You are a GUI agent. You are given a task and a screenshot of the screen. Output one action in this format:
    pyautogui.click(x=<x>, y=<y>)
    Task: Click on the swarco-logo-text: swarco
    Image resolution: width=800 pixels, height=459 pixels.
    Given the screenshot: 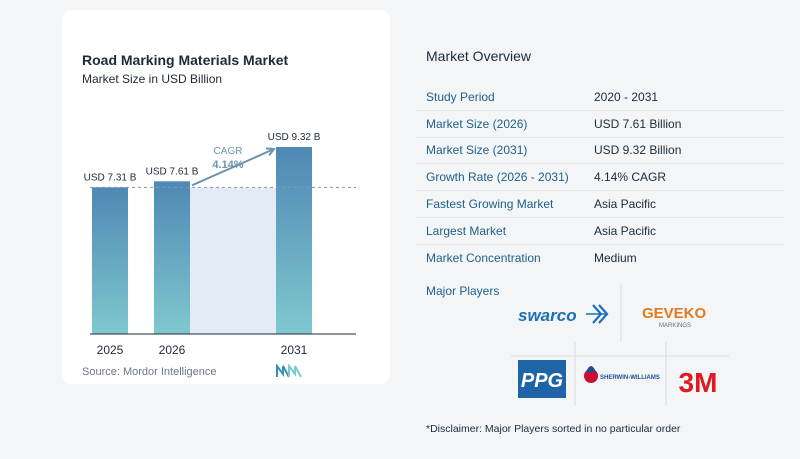 What is the action you would take?
    pyautogui.click(x=547, y=315)
    